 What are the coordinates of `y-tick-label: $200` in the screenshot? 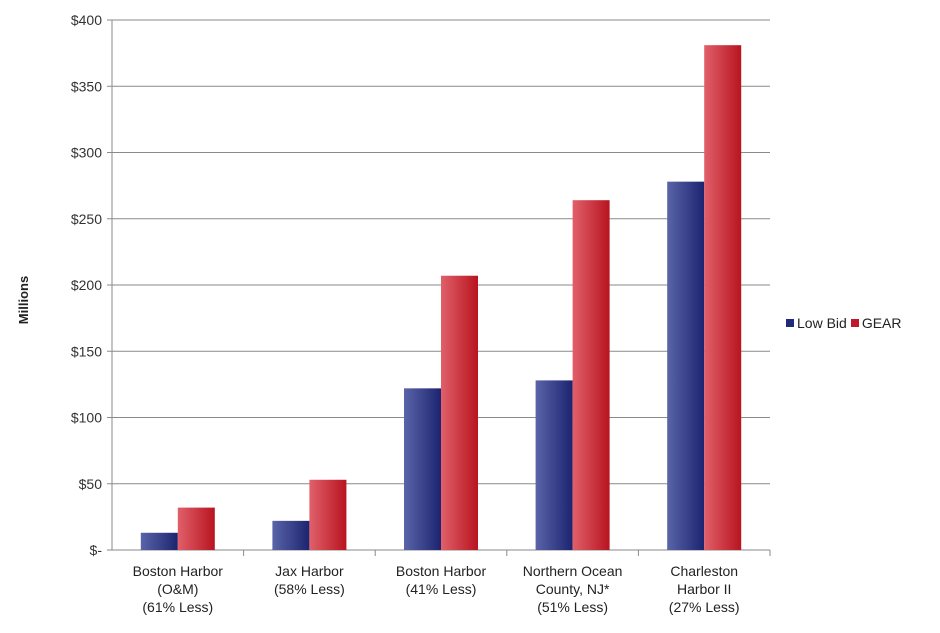 It's located at (86, 285).